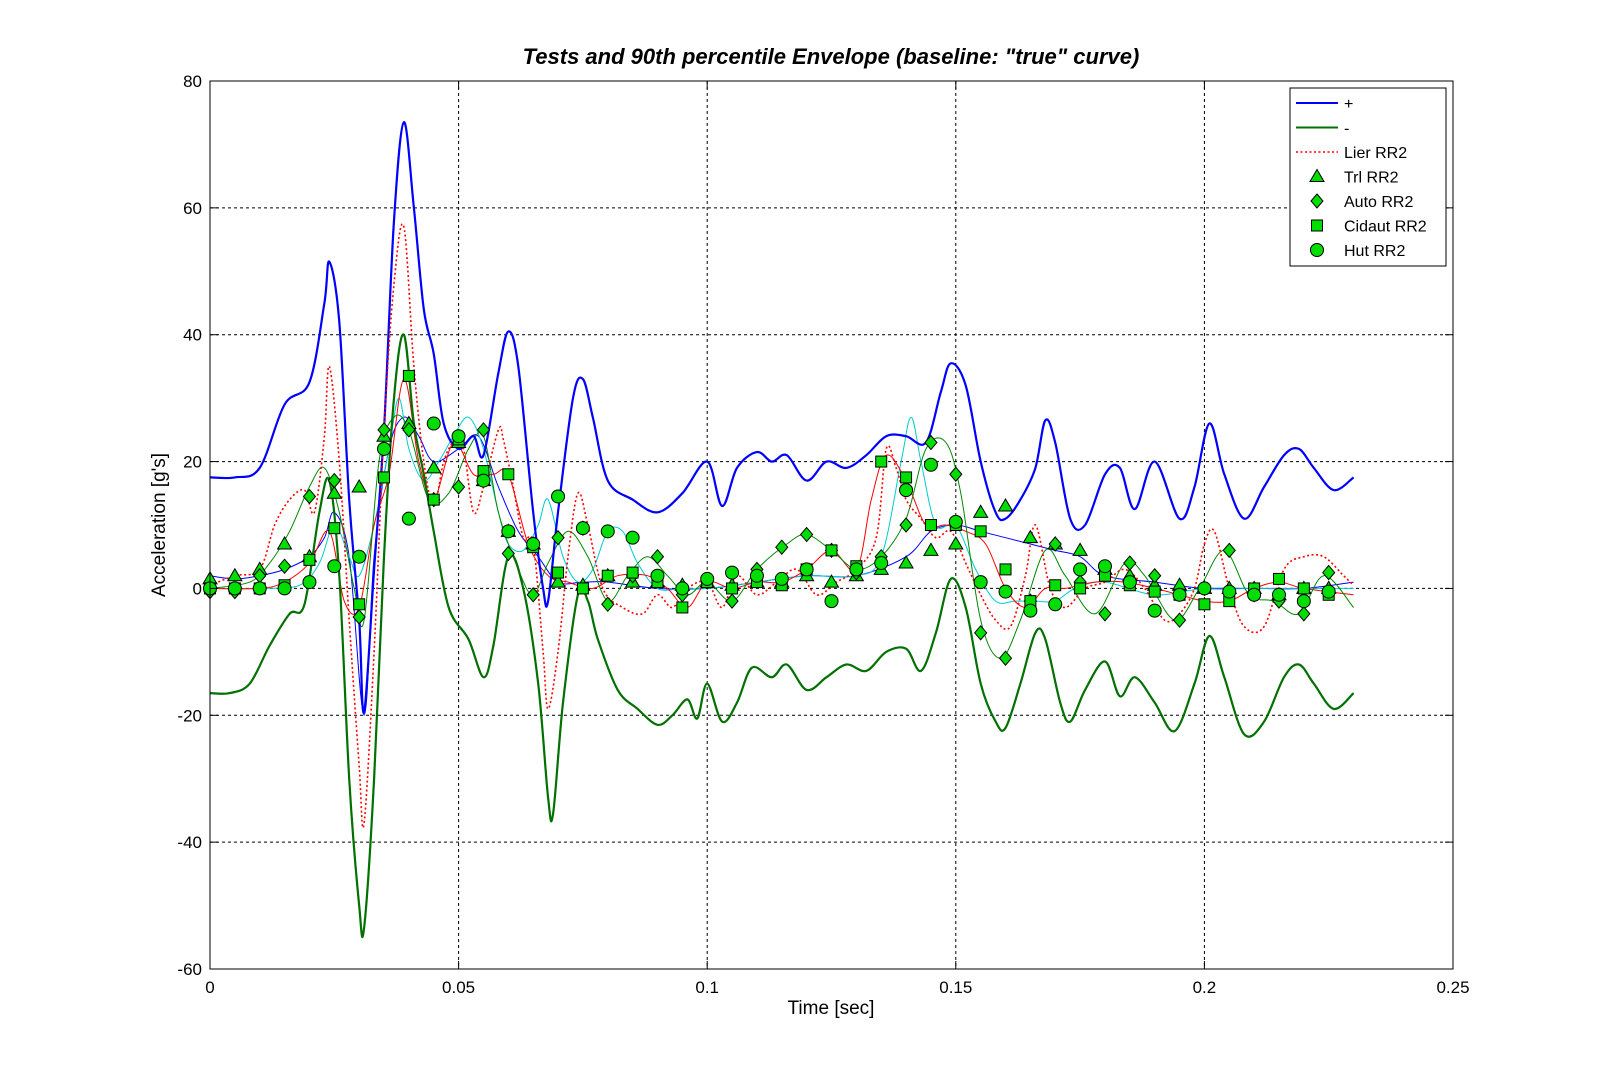 The width and height of the screenshot is (1600, 1086). What do you see at coordinates (1374, 251) in the screenshot?
I see `legend-hut-rr2-label: Hut RR2` at bounding box center [1374, 251].